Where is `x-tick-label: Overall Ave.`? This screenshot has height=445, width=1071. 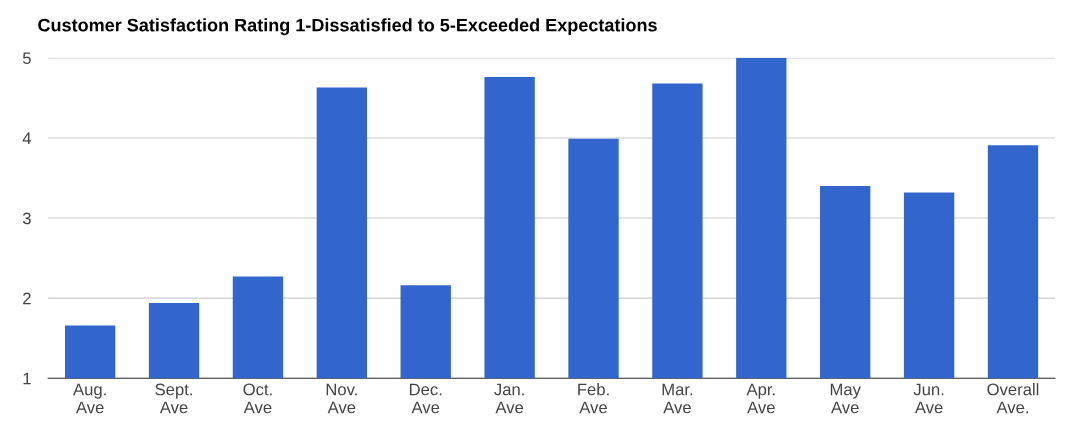 x-tick-label: Overall Ave. is located at coordinates (1013, 398).